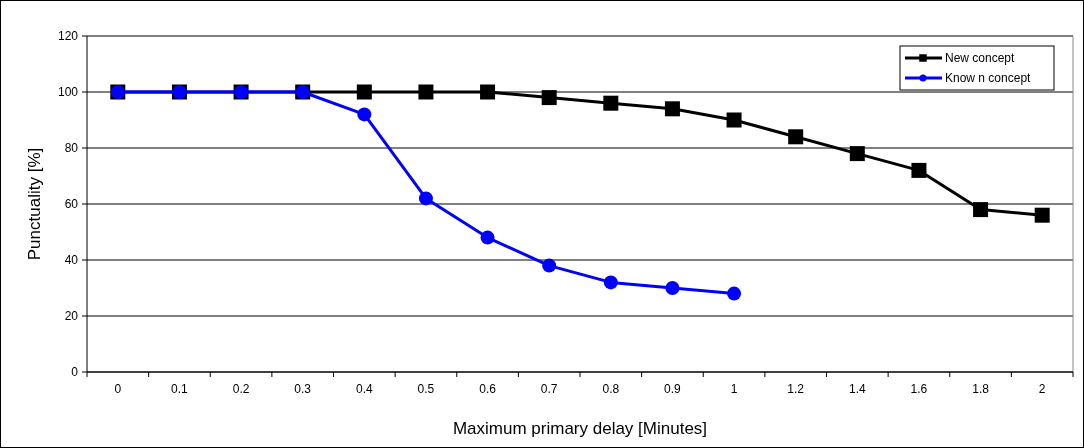 Image resolution: width=1084 pixels, height=448 pixels. What do you see at coordinates (71, 260) in the screenshot?
I see `y-tick-label: 40` at bounding box center [71, 260].